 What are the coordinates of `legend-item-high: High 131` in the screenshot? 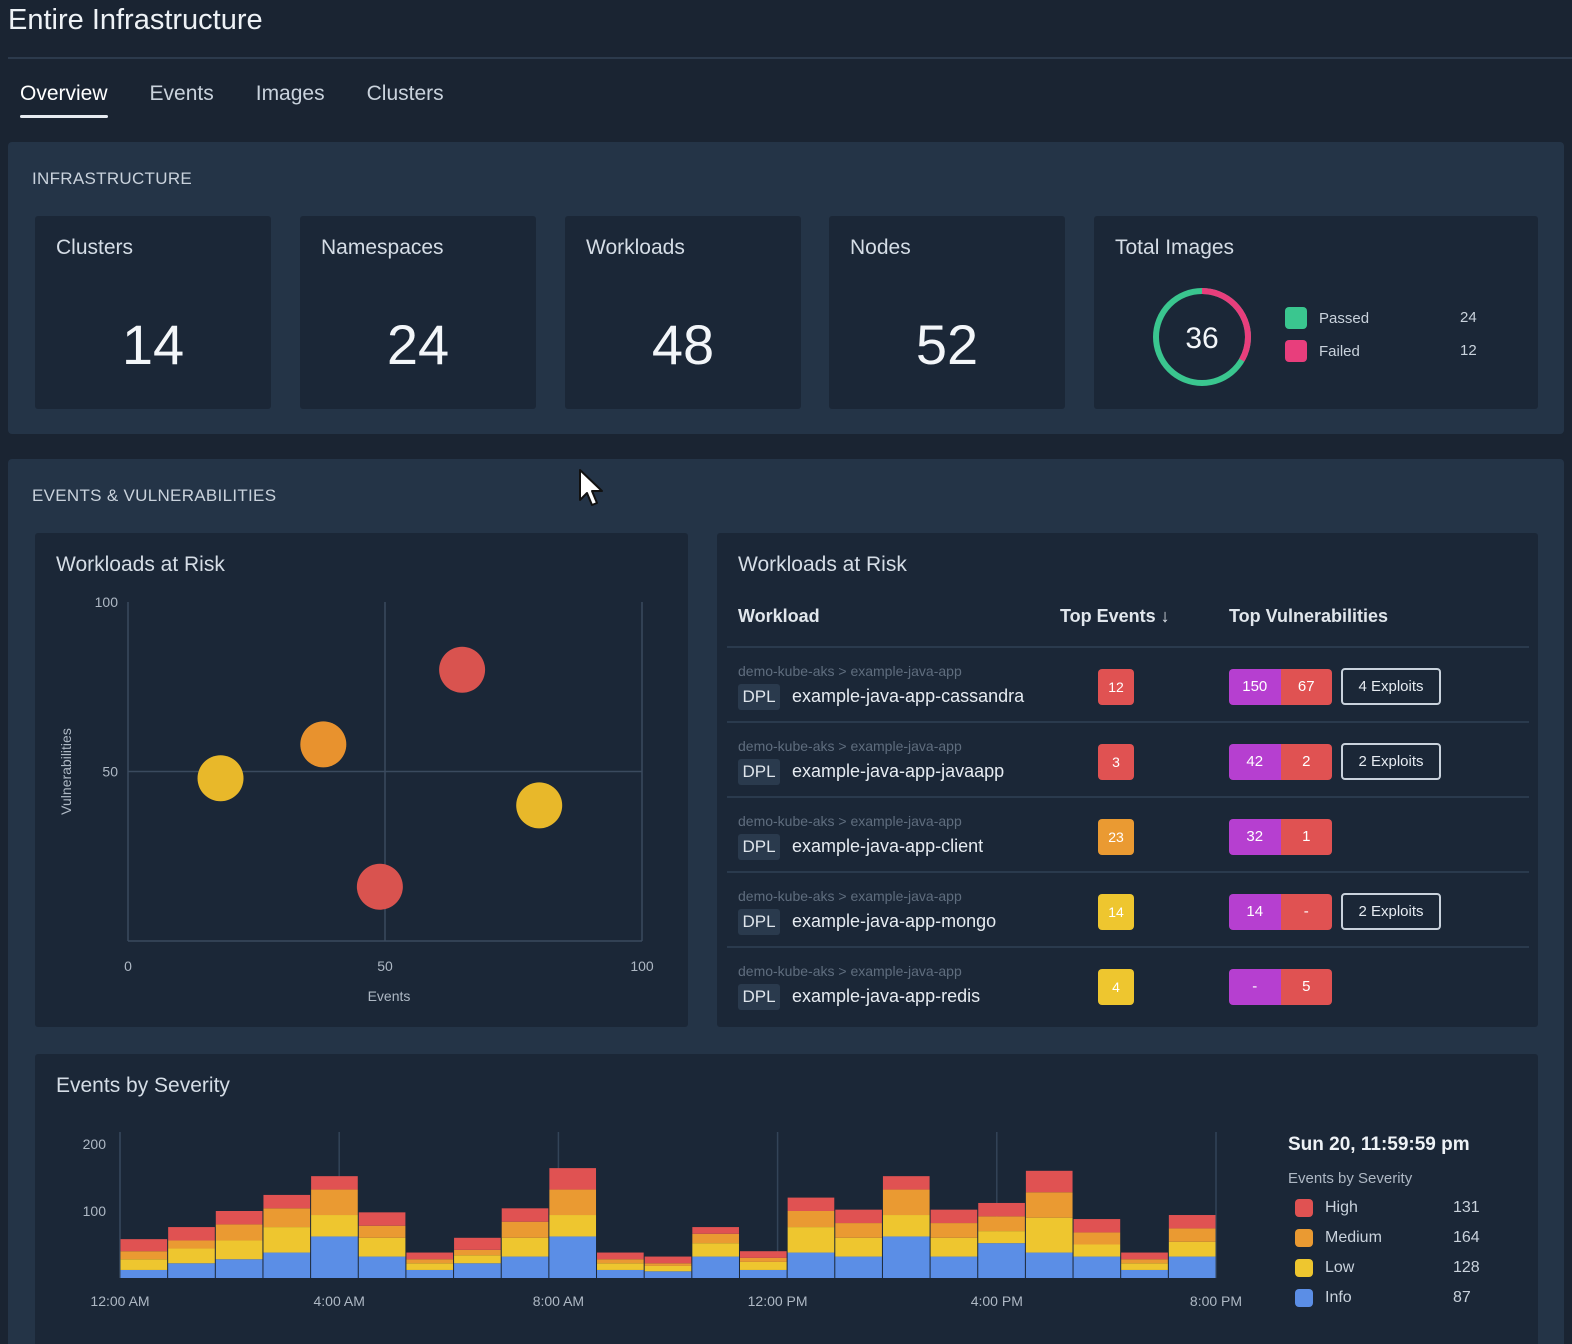 It's located at (1387, 1208).